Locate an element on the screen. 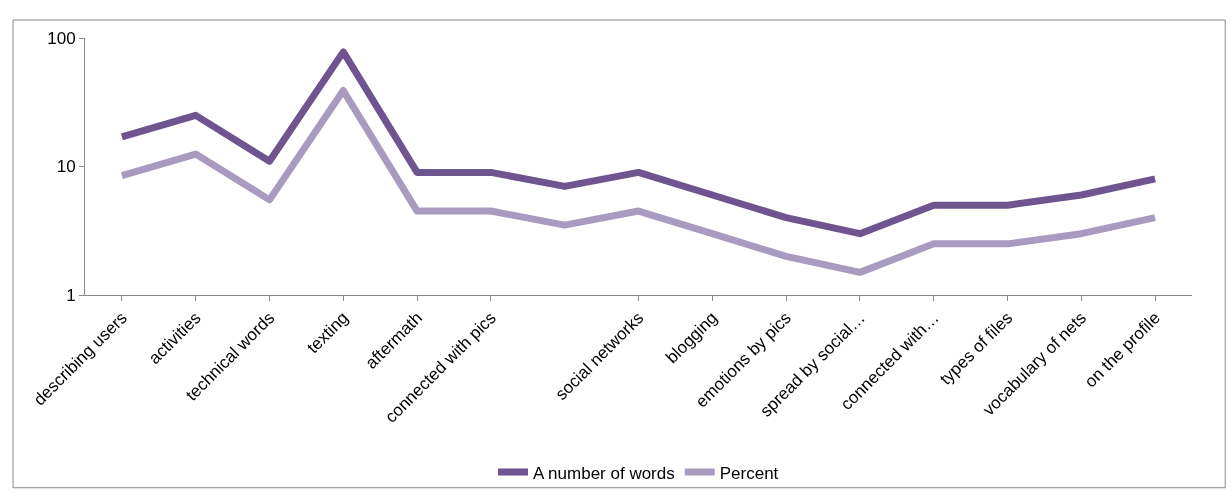 The width and height of the screenshot is (1232, 502). y-tick-label: 1 is located at coordinates (71, 295).